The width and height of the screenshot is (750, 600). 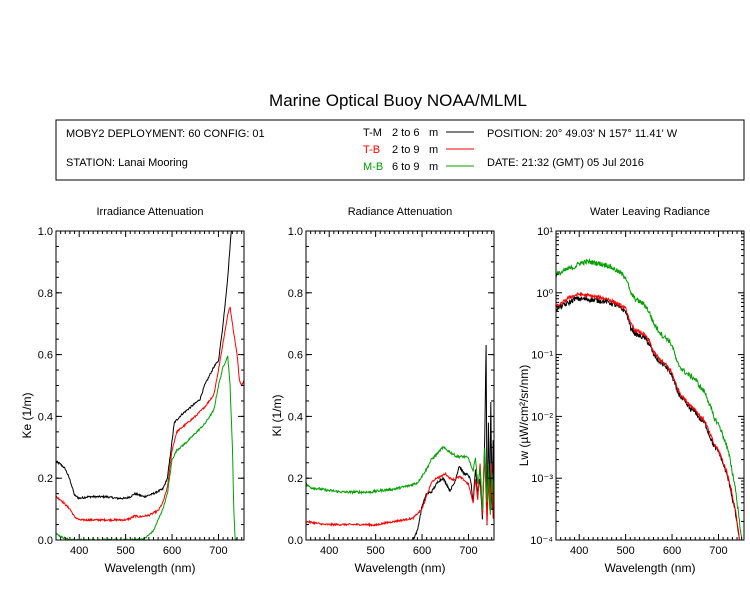 I want to click on legend-code: T-M, so click(x=372, y=133).